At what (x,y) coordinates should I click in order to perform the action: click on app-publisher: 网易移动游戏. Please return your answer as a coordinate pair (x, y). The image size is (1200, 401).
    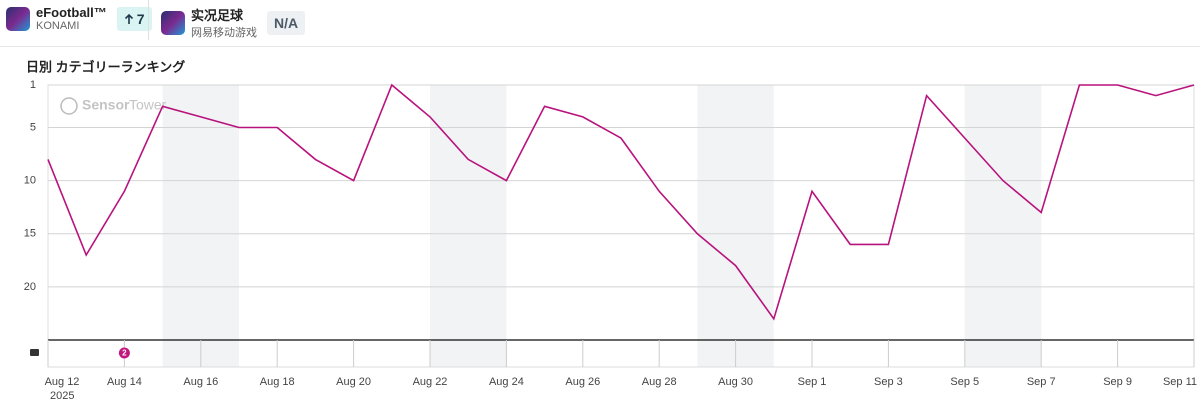
    Looking at the image, I should click on (224, 33).